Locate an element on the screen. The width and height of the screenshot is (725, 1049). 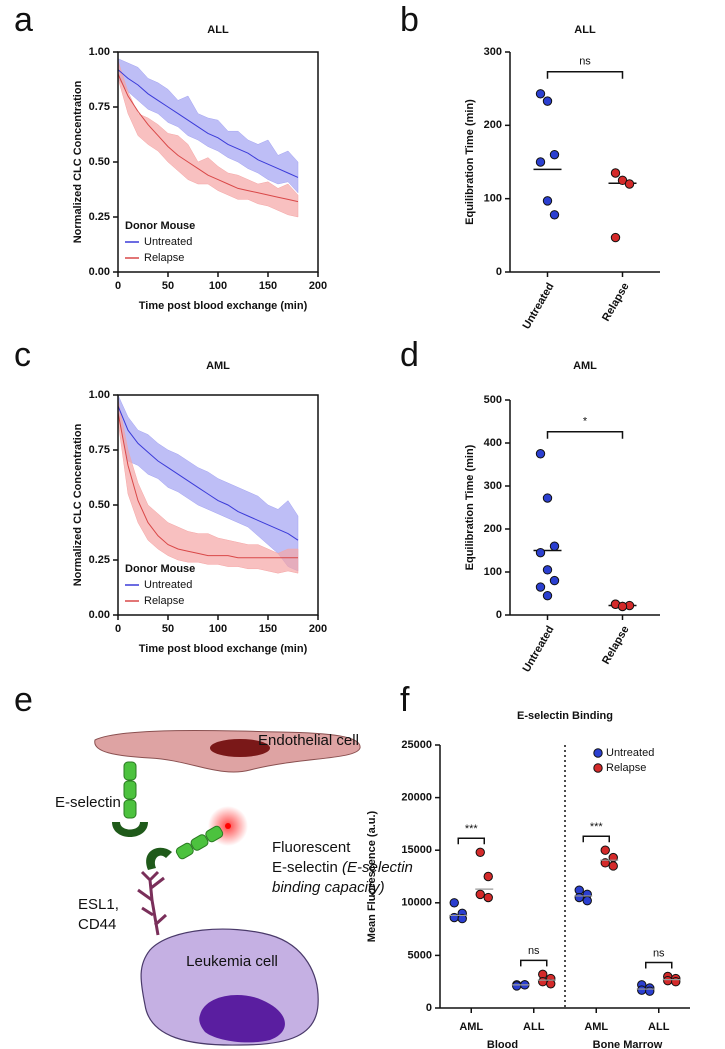
group-label: Blood is located at coordinates (502, 1044).